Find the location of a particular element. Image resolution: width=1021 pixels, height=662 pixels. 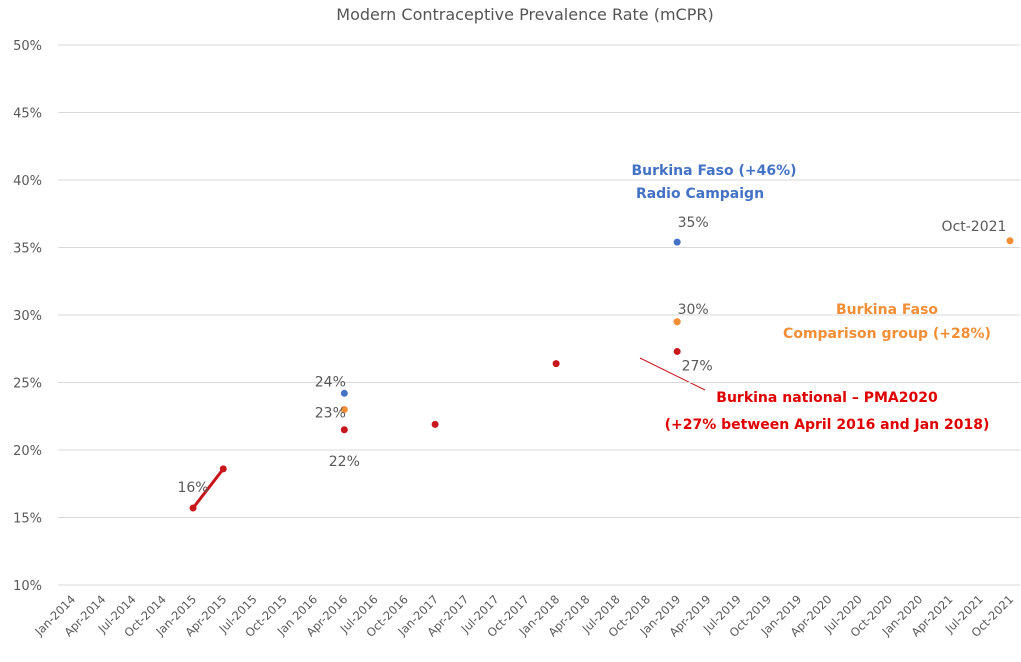

connector is located at coordinates (672, 374).